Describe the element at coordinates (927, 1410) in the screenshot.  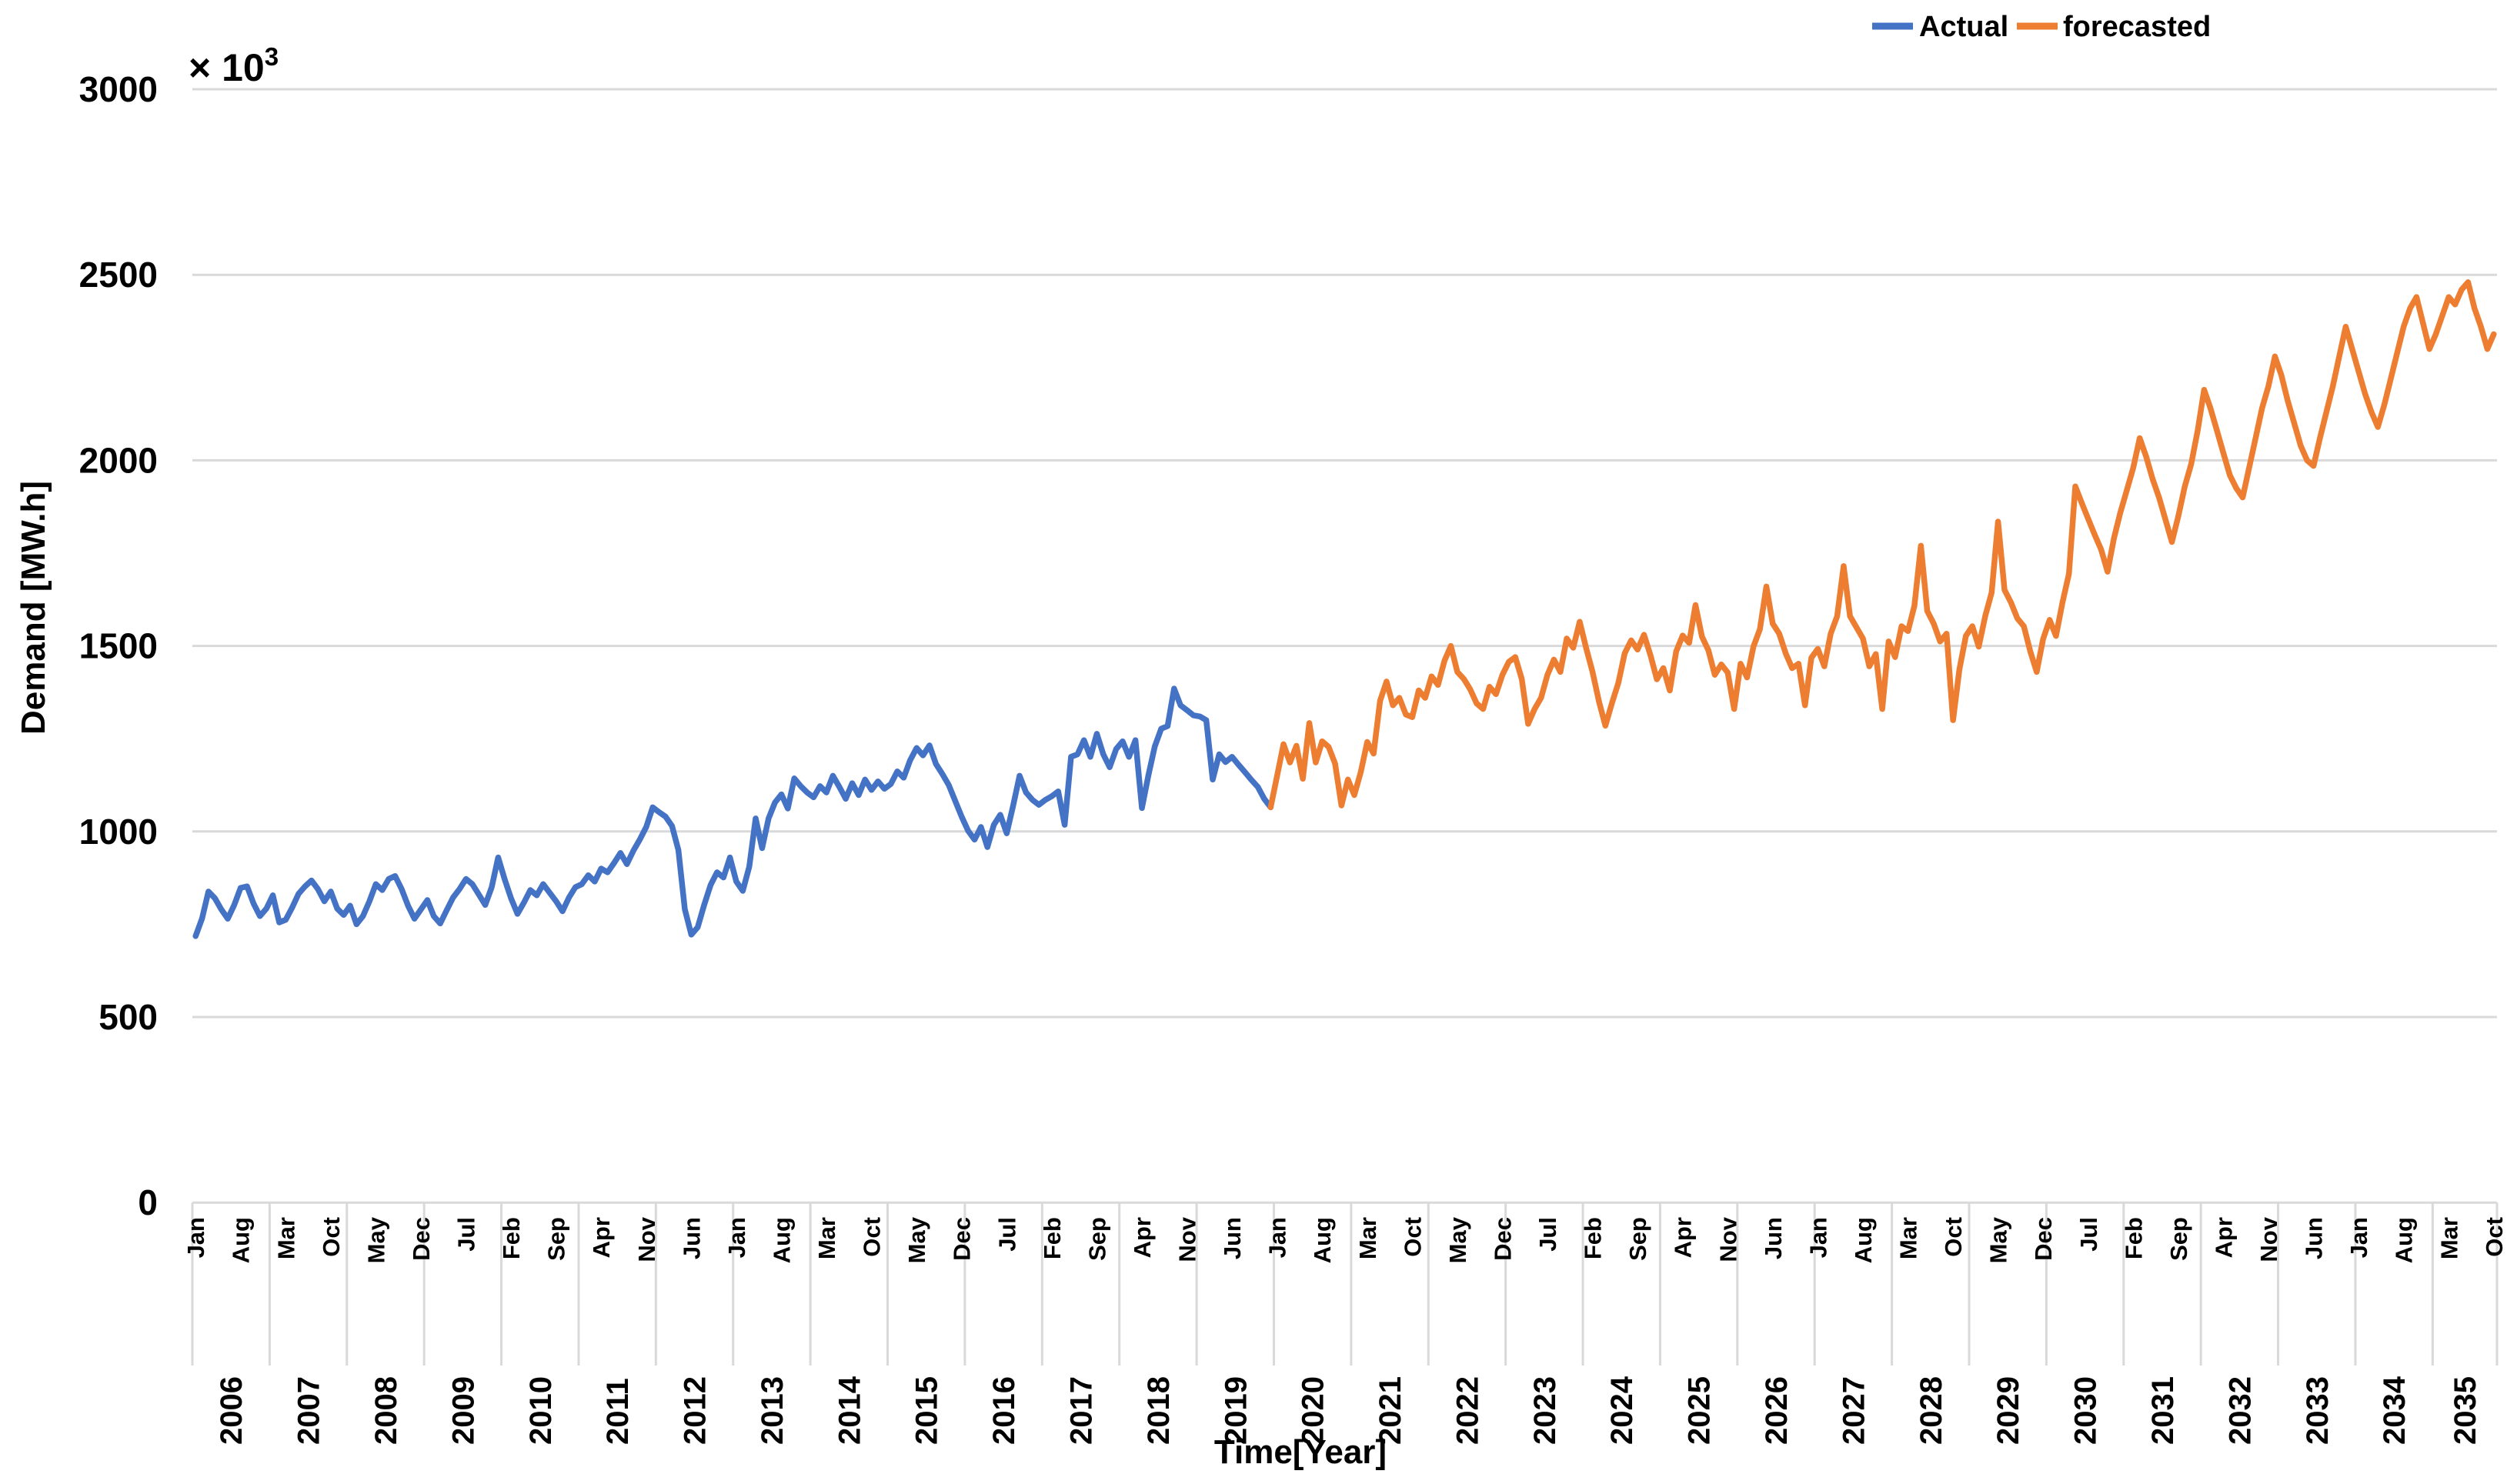
I see `x-tick-year-label: 2015` at that location.